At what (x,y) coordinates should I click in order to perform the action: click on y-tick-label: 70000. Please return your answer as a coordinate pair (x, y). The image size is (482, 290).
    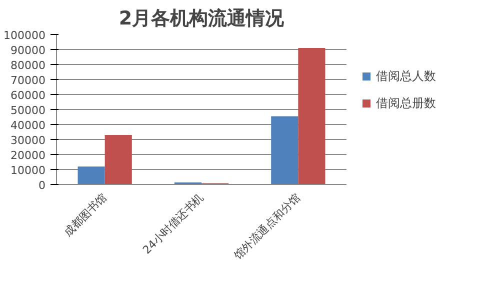
    Looking at the image, I should click on (28, 80).